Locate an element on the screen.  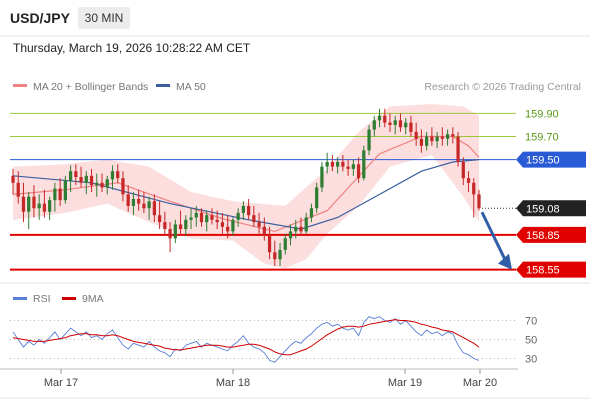
rsi-panel: 70 50 30 is located at coordinates (273, 341).